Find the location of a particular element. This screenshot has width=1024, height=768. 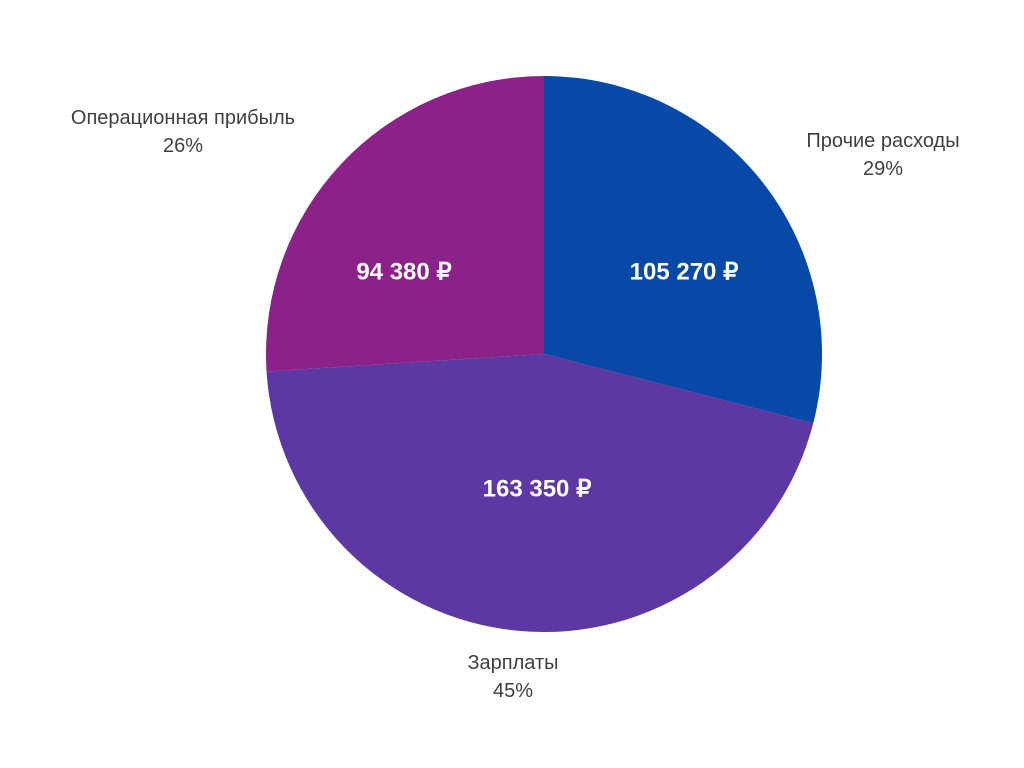

slice-label-salaries: Зарплаты 45% is located at coordinates (512, 677).